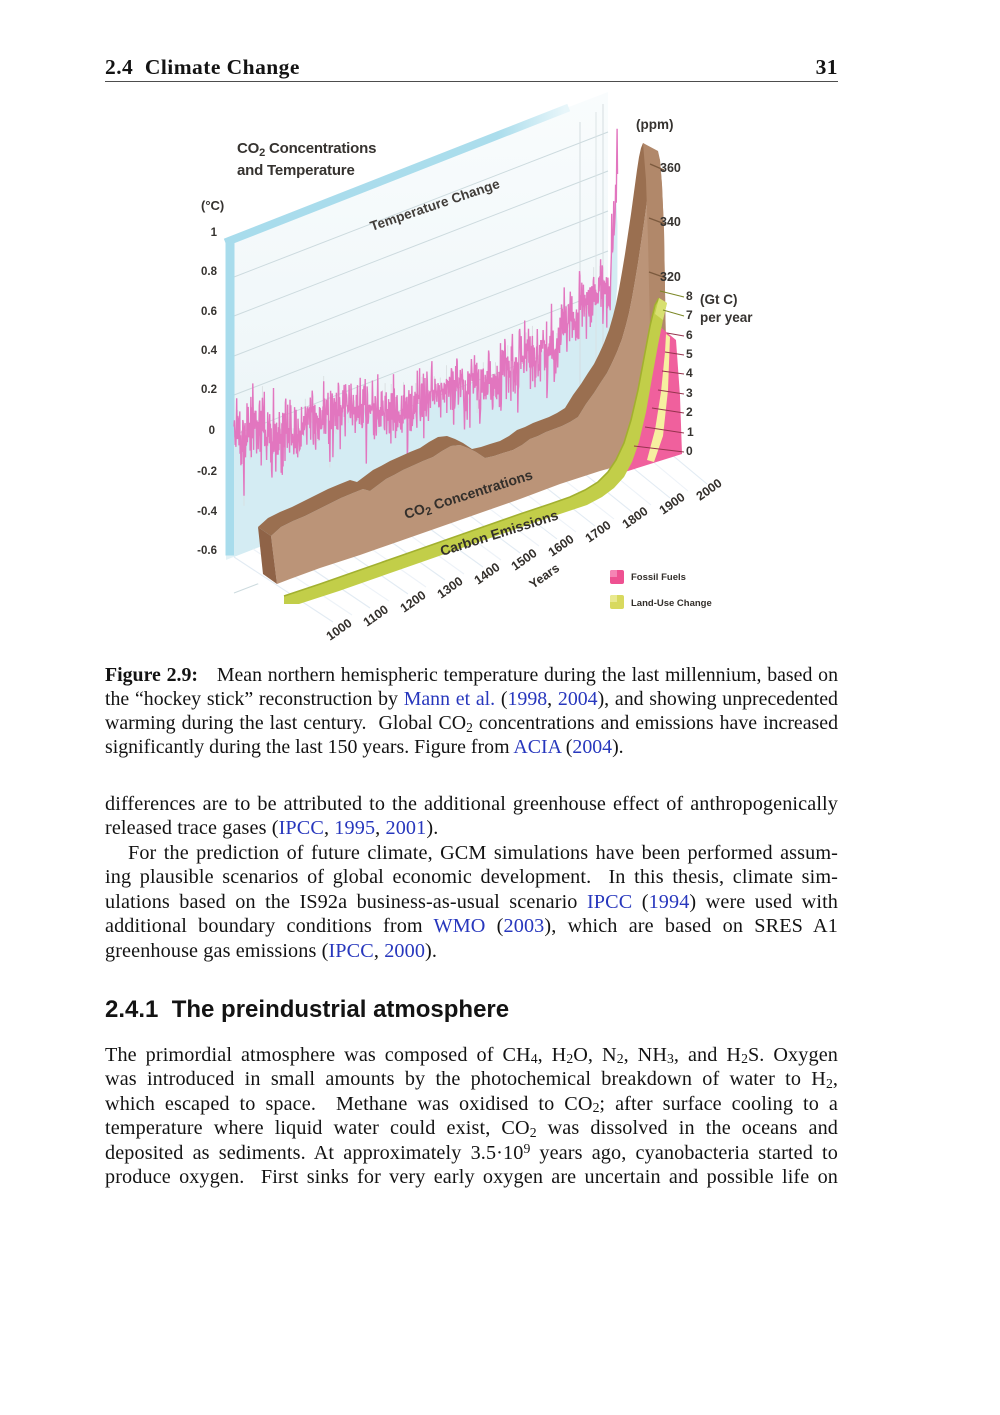 This screenshot has height=1415, width=1000. Describe the element at coordinates (670, 277) in the screenshot. I see `svg-text: 320` at that location.